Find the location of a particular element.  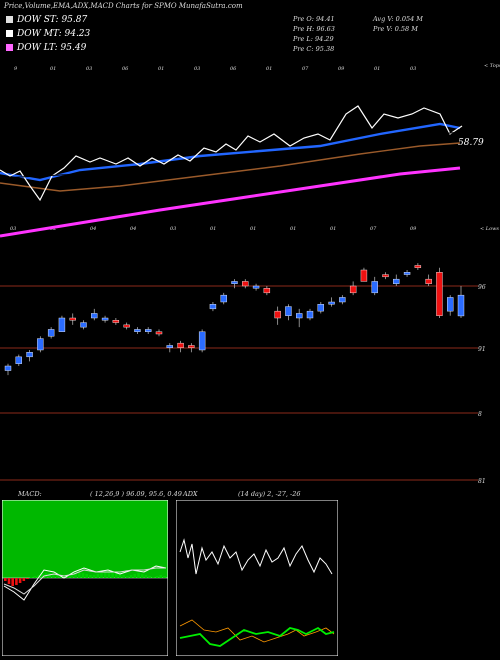

level-label: 91 is located at coordinates (482, 349).